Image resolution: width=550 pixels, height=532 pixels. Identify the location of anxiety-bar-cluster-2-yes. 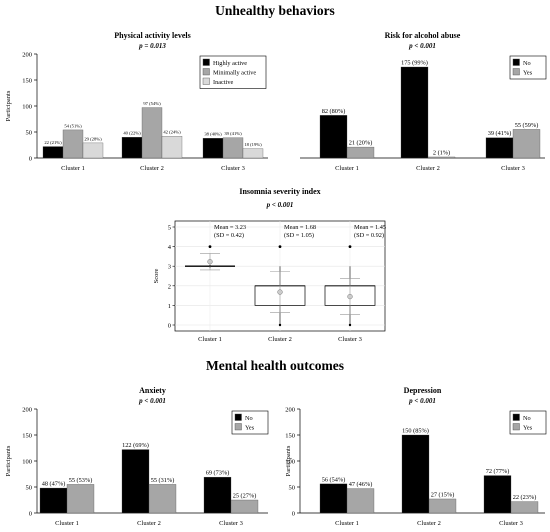
(162, 498).